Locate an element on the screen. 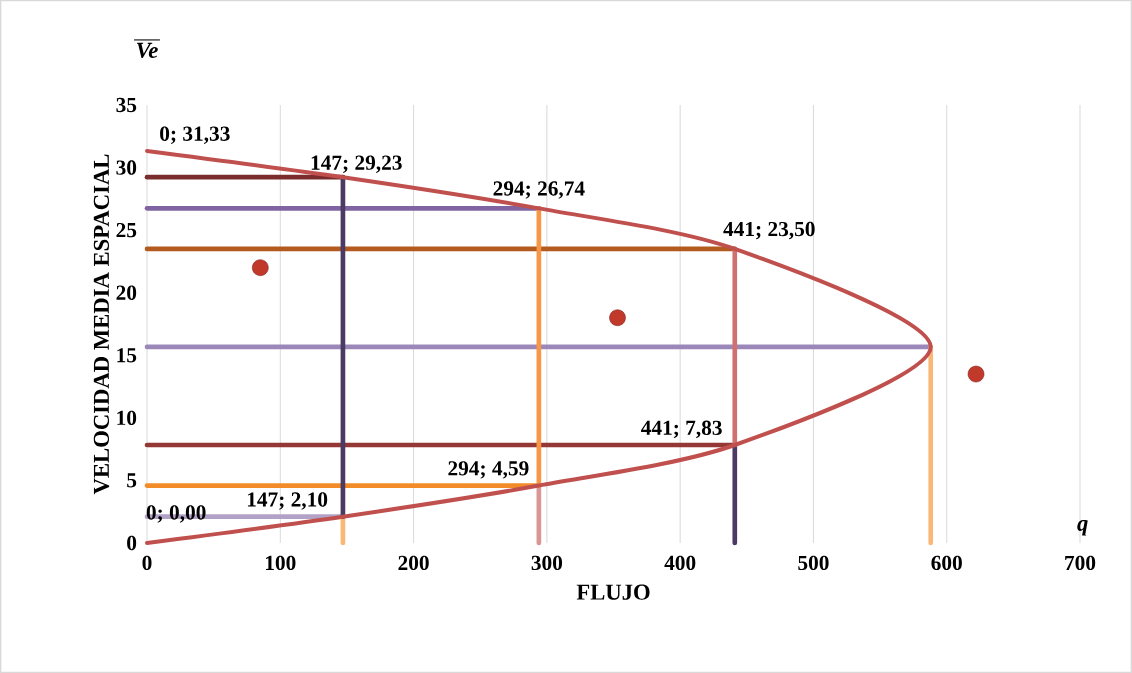 This screenshot has width=1132, height=673. data-label: 147; 29,23 is located at coordinates (356, 164).